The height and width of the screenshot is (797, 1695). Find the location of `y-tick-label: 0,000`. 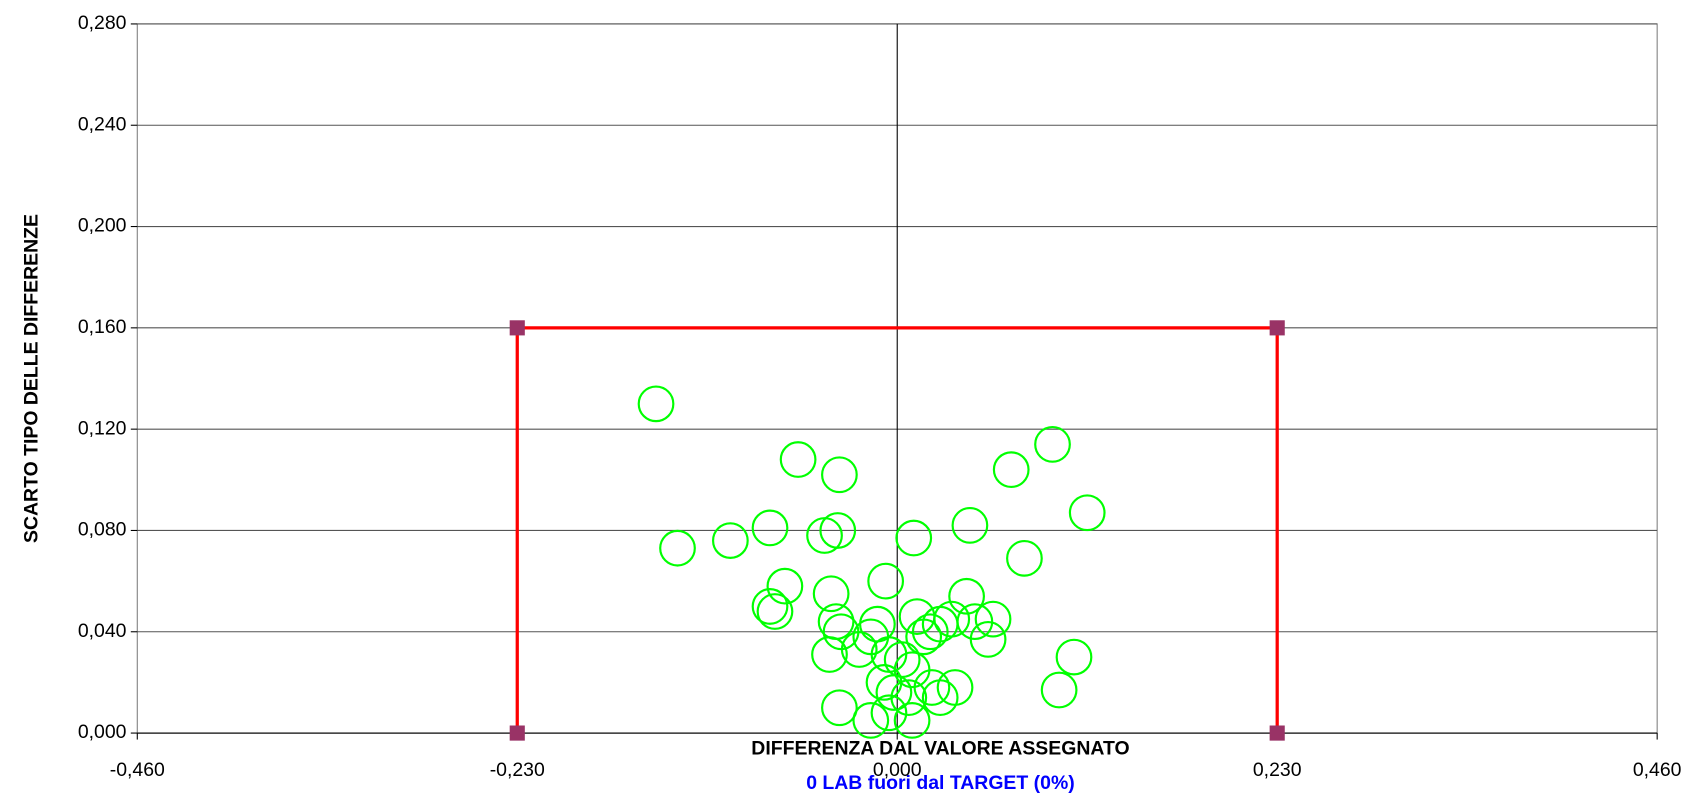

y-tick-label: 0,000 is located at coordinates (102, 732).